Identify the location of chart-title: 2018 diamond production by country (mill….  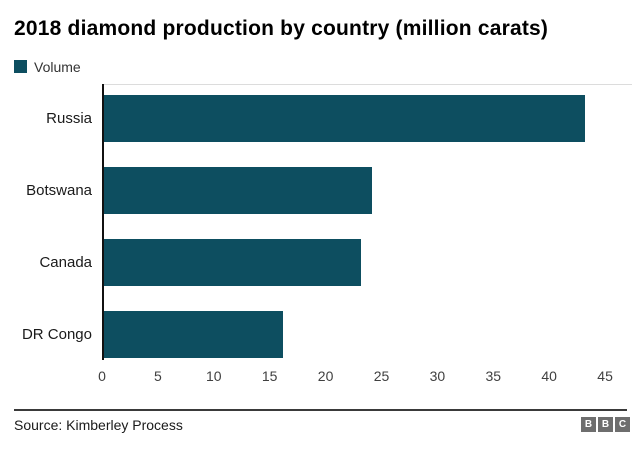
(281, 28).